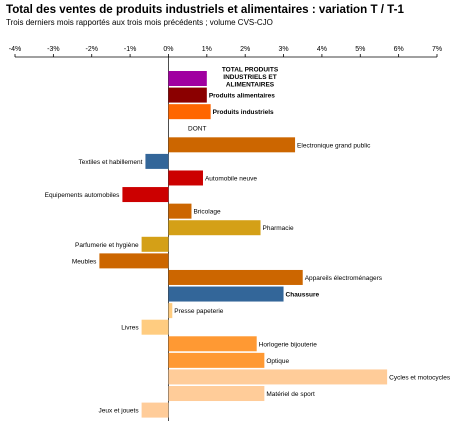  I want to click on x-tick-label: 0%, so click(168, 49).